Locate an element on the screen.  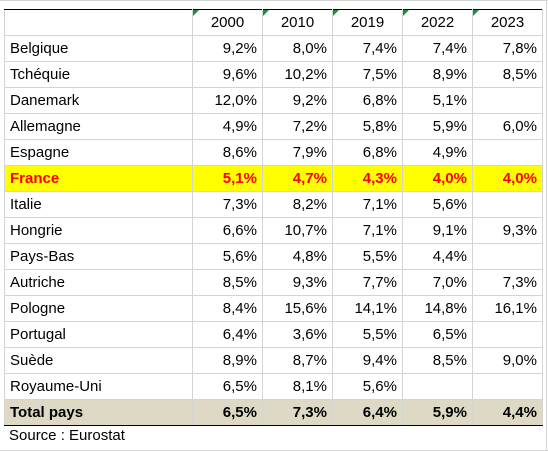
value-cell: 6,6% is located at coordinates (227, 230).